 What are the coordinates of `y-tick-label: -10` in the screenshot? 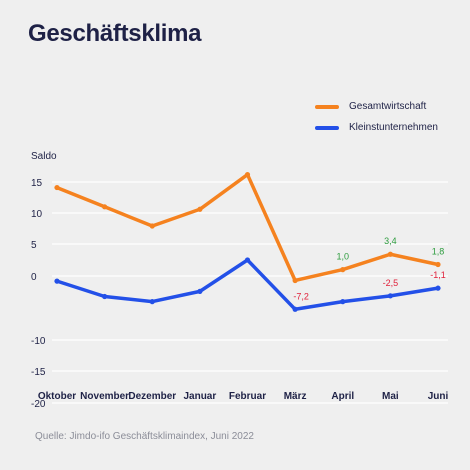 It's located at (38, 341).